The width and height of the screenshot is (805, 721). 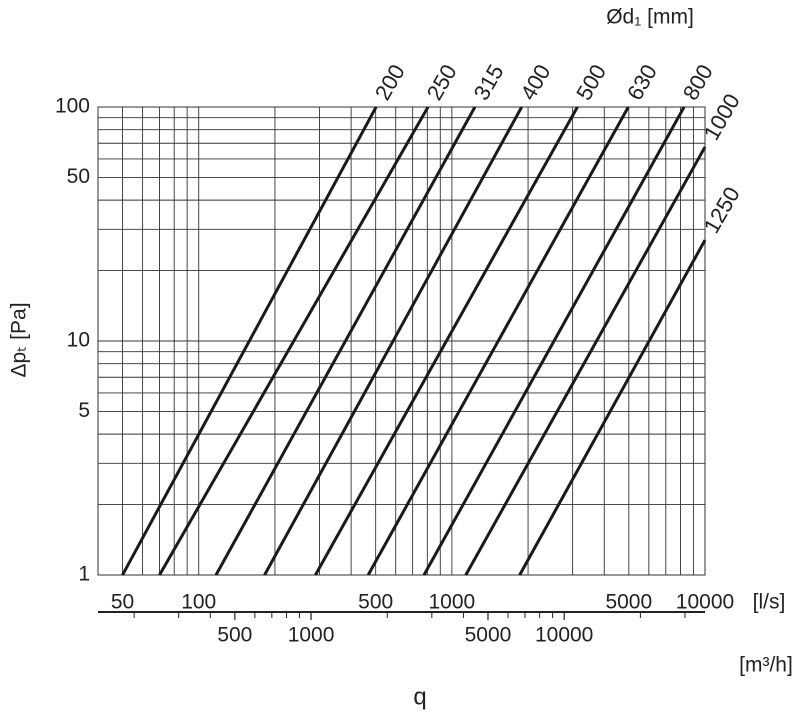 I want to click on x-tick-label: 500, so click(x=375, y=602).